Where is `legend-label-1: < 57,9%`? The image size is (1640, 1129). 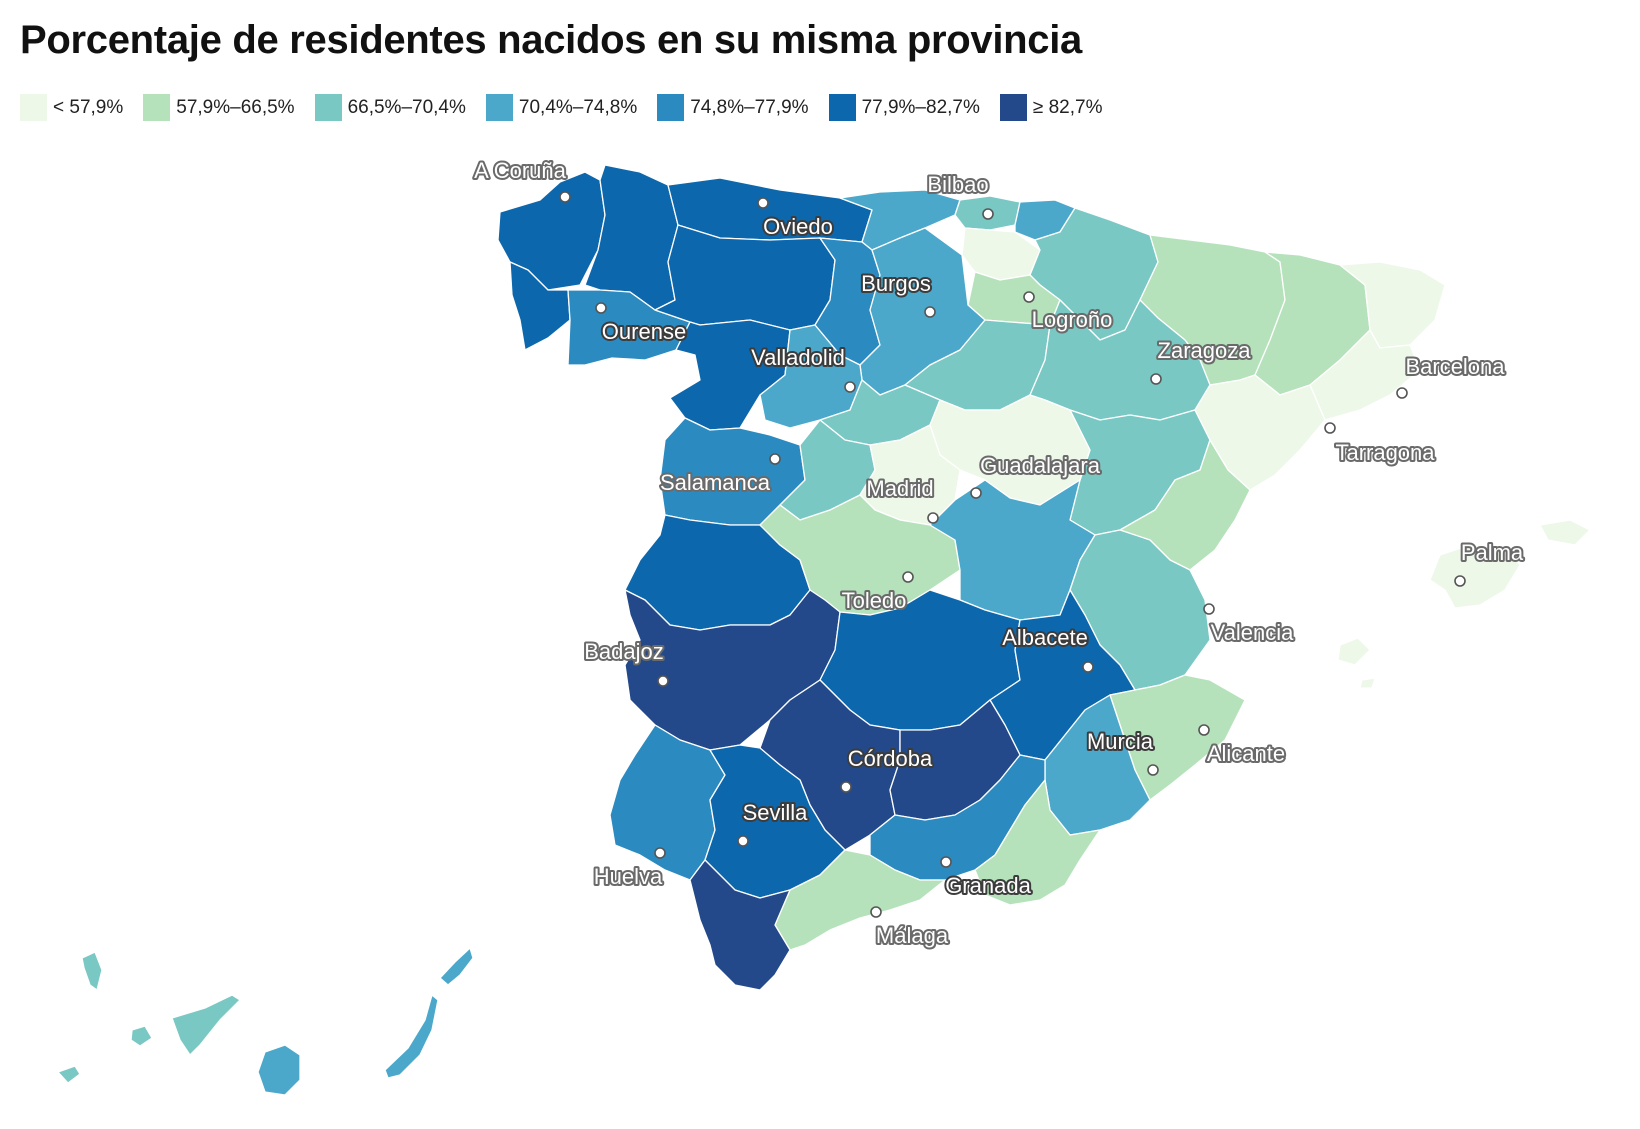
legend-label-1: < 57,9% is located at coordinates (88, 107).